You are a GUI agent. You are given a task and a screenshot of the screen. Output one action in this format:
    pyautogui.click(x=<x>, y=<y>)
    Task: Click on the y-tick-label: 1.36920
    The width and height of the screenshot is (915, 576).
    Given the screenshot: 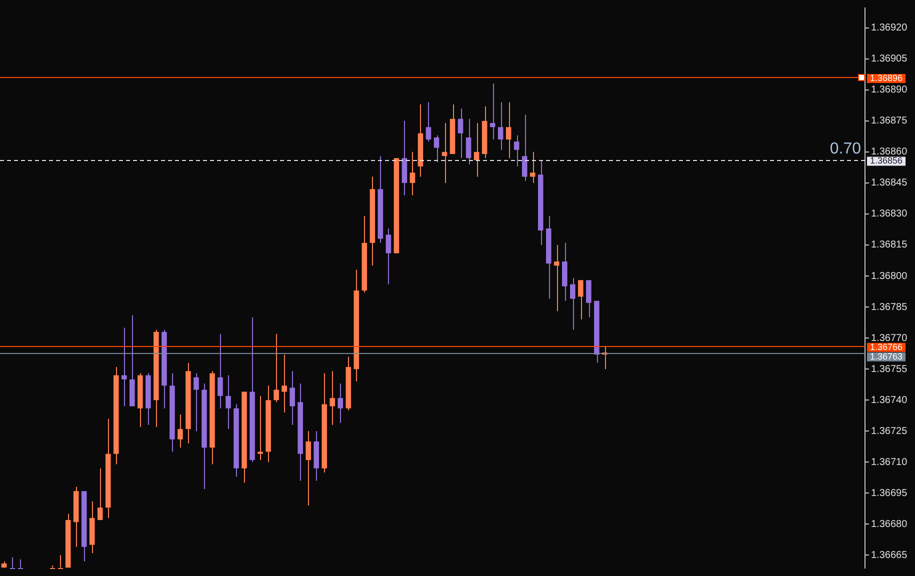 What is the action you would take?
    pyautogui.click(x=889, y=28)
    